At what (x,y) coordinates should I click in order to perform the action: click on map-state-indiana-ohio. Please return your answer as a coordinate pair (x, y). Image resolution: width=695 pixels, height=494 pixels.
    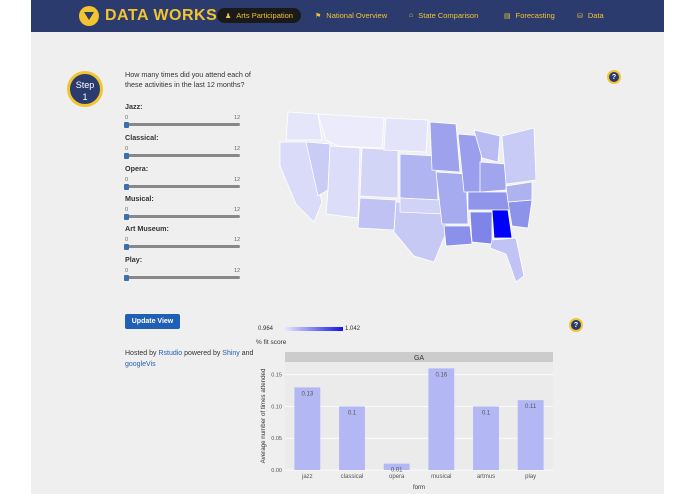
    Looking at the image, I should click on (493, 177).